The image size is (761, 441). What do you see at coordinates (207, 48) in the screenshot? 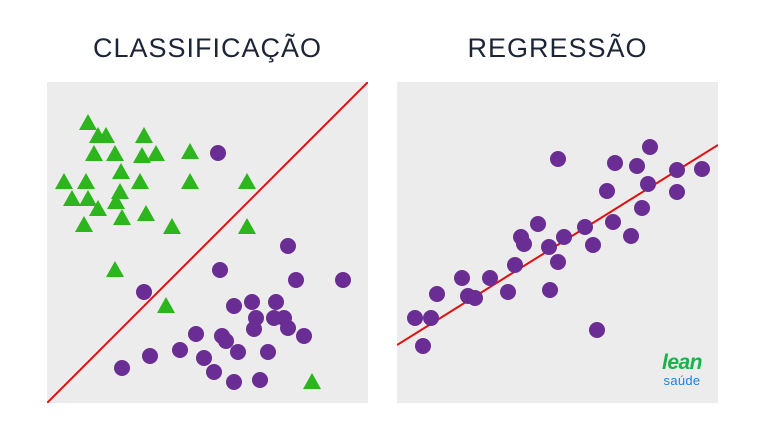
I see `classification-title: CLASSIFICAÇÃO` at bounding box center [207, 48].